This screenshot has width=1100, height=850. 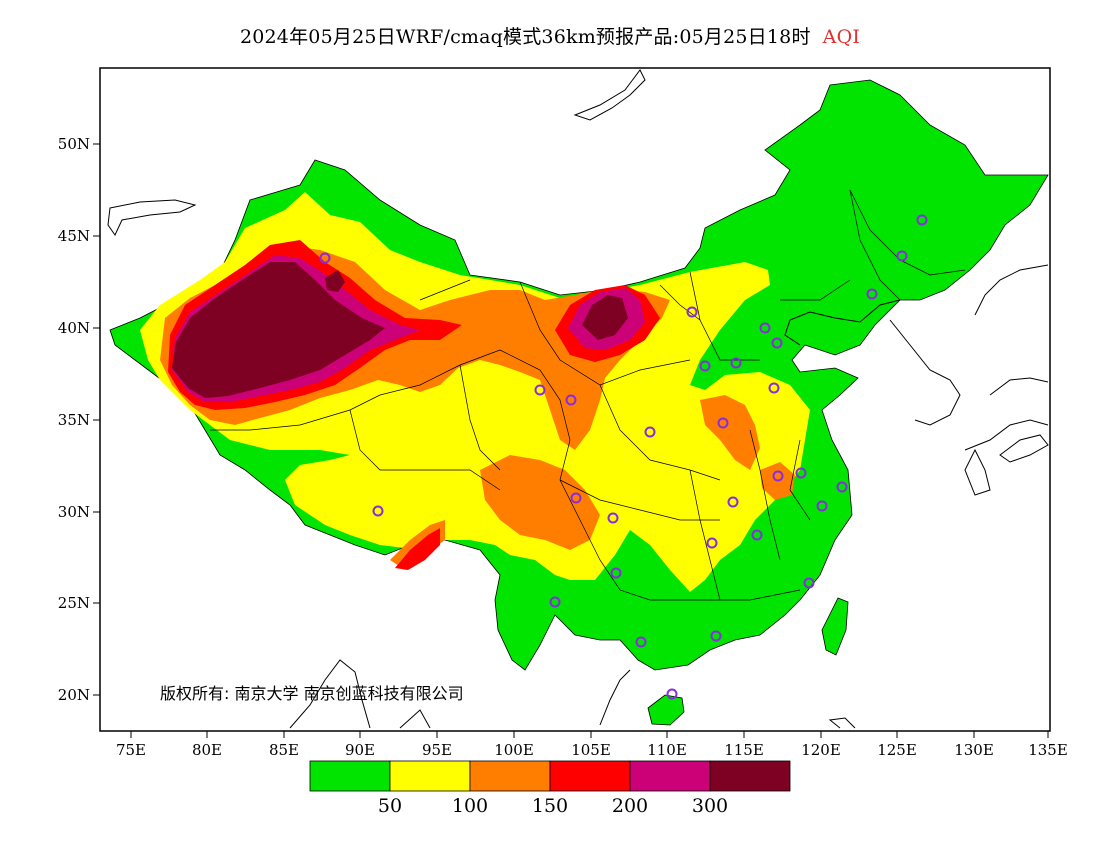 What do you see at coordinates (284, 750) in the screenshot?
I see `x-tick-label: 85E` at bounding box center [284, 750].